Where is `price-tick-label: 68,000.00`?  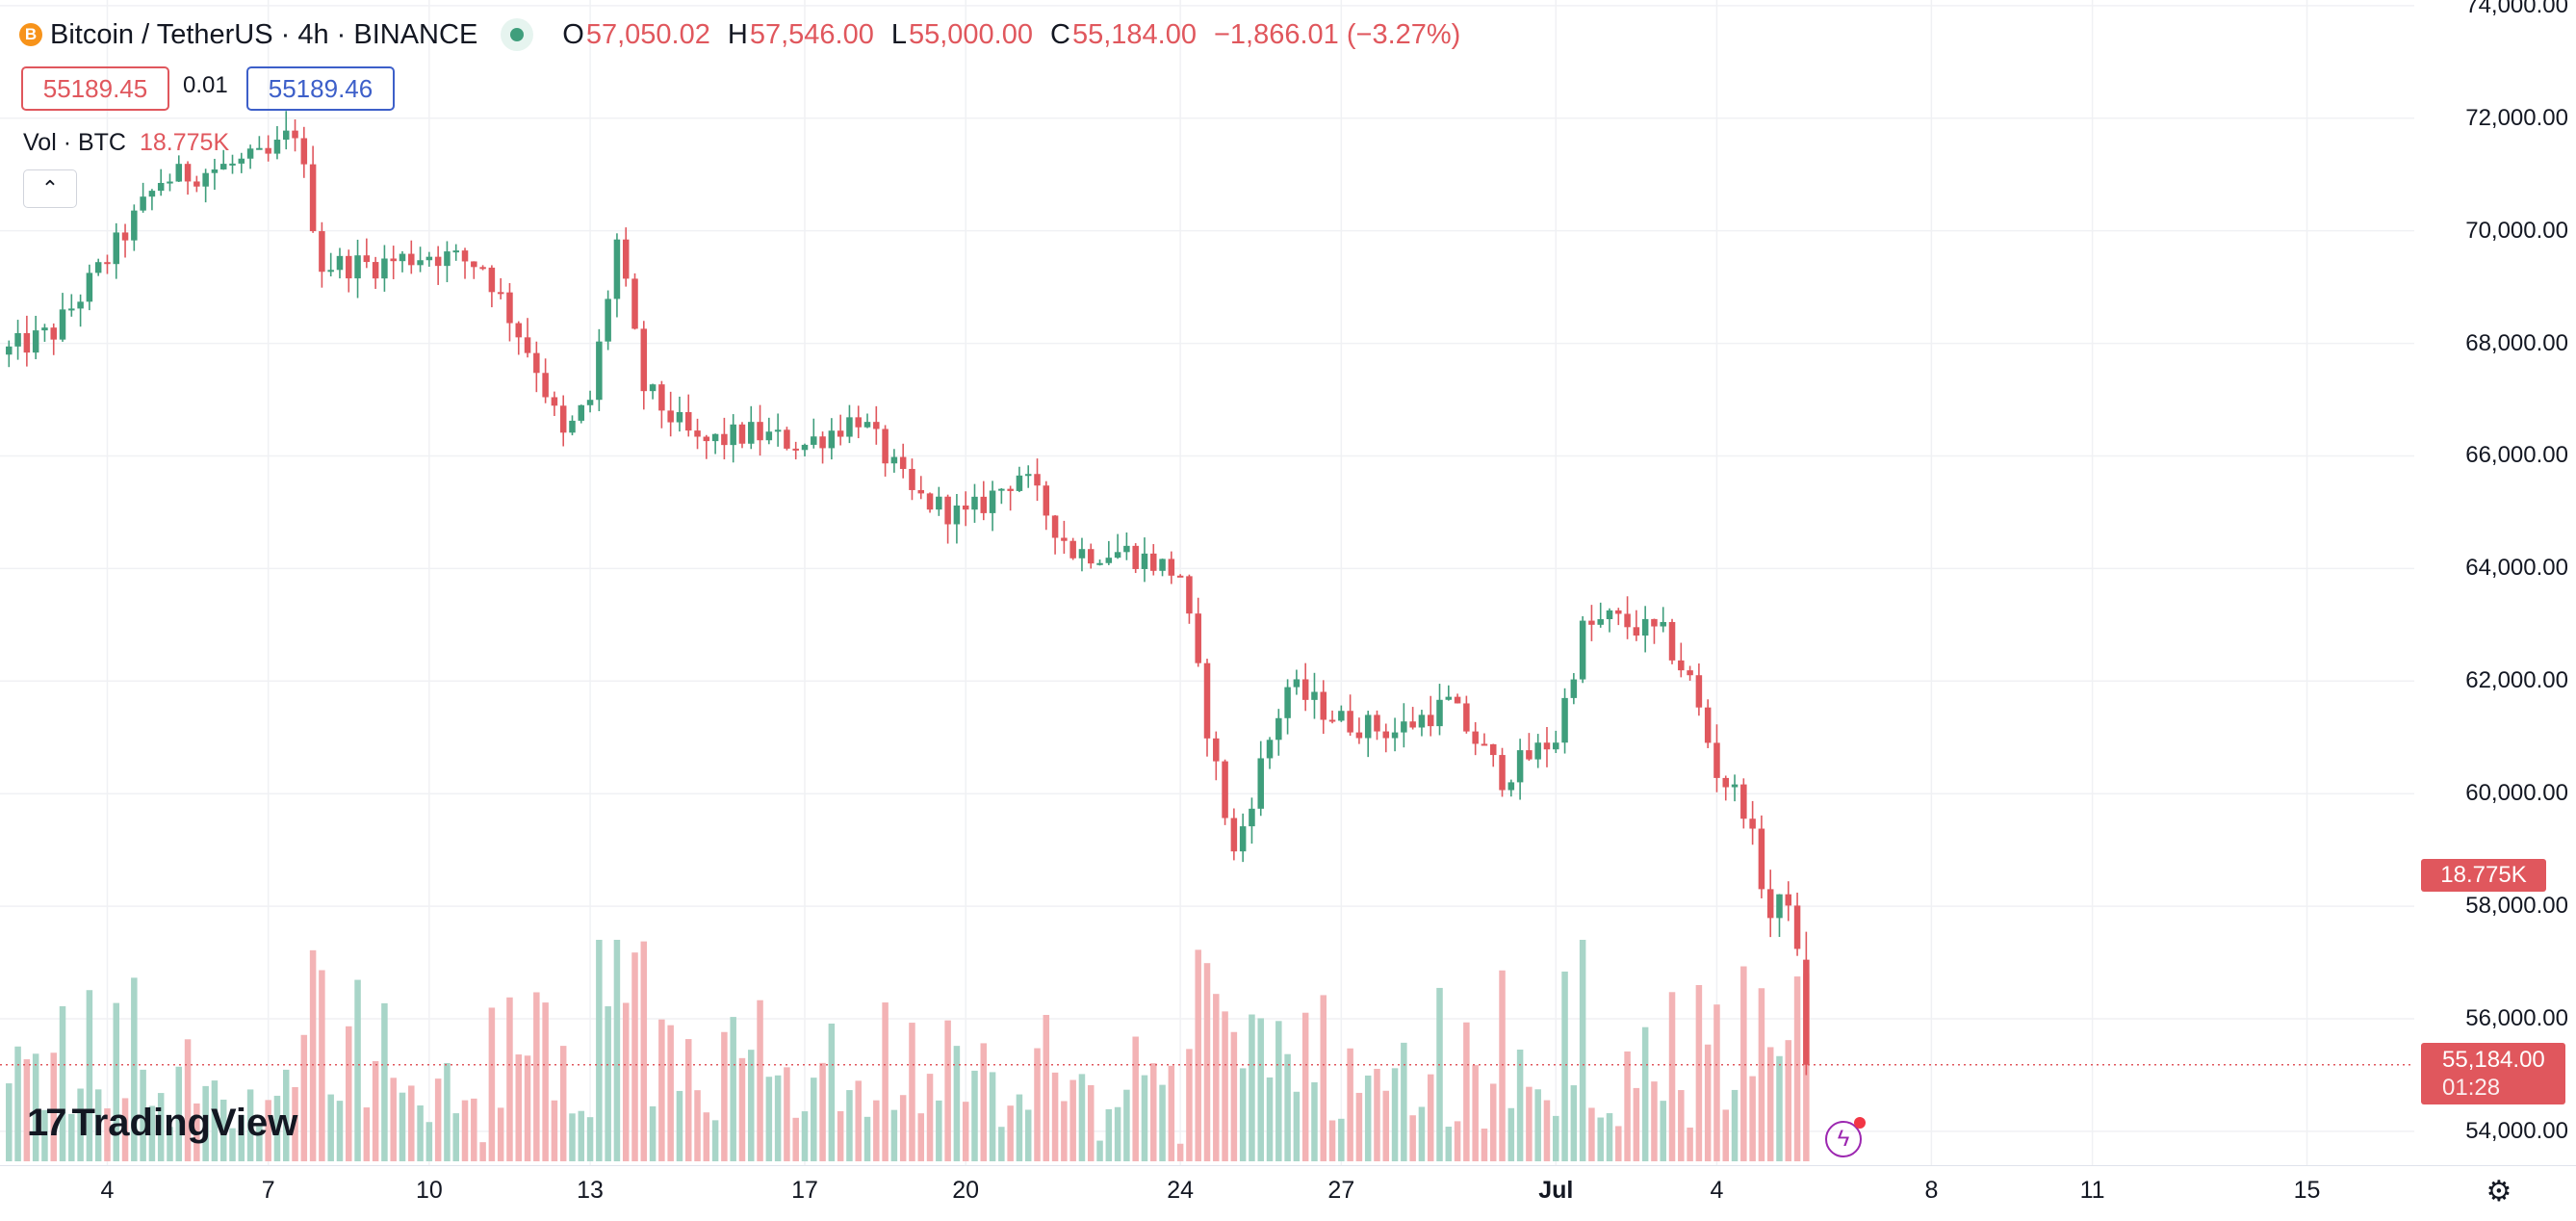 price-tick-label: 68,000.00 is located at coordinates (2517, 342).